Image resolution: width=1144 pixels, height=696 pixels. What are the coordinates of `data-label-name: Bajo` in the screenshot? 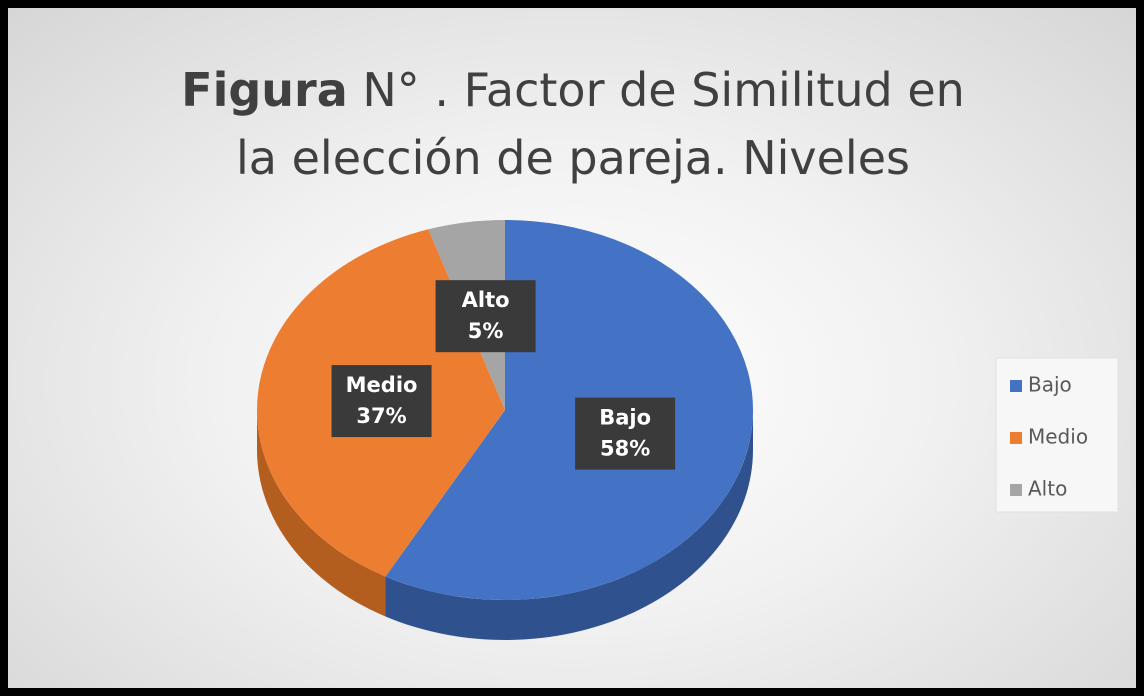 It's located at (625, 418).